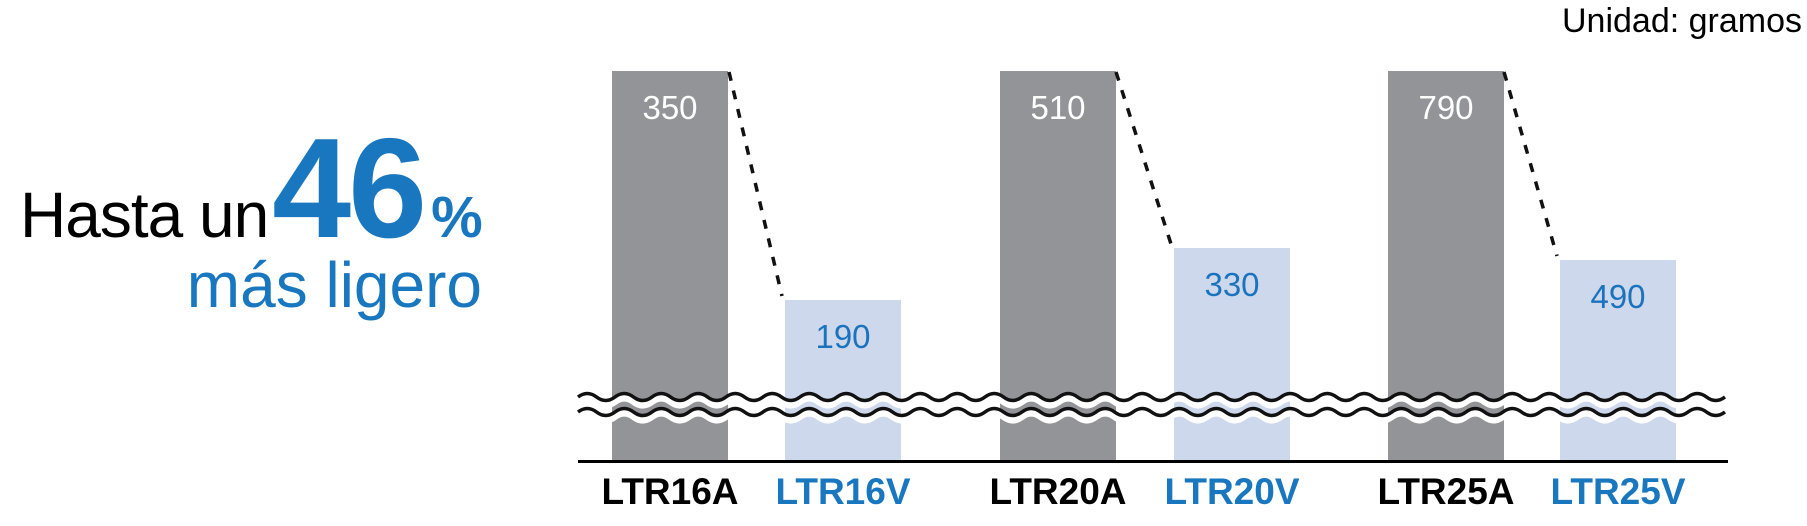 The height and width of the screenshot is (526, 1807). I want to click on bar-ltr16a: 350, so click(670, 266).